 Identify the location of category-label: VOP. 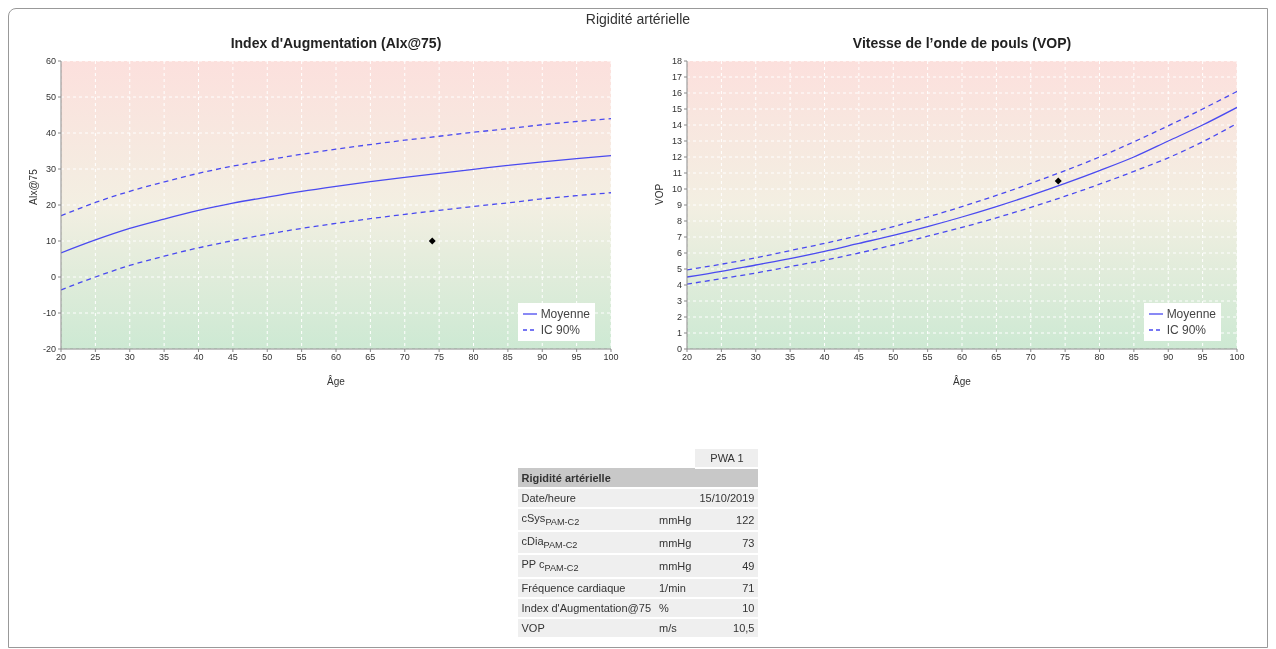
(533, 627).